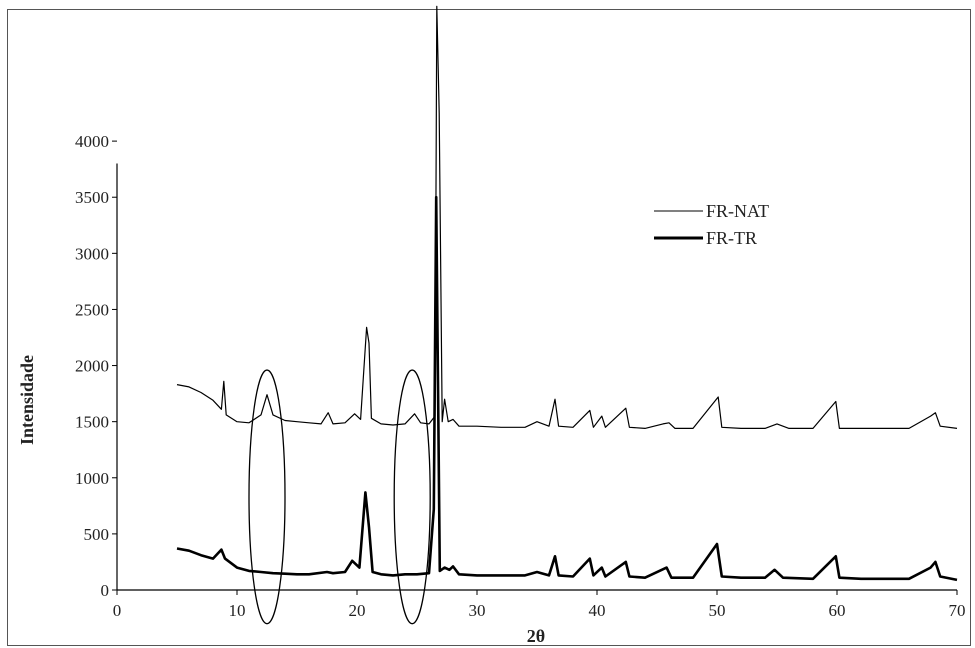 The height and width of the screenshot is (648, 975). What do you see at coordinates (731, 238) in the screenshot?
I see `legend-label-fr-tr: FR-TR` at bounding box center [731, 238].